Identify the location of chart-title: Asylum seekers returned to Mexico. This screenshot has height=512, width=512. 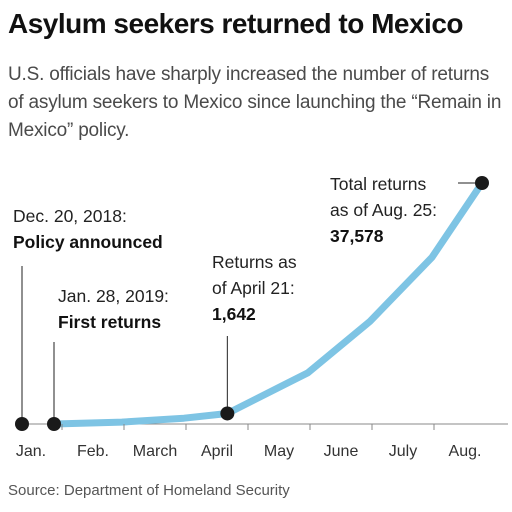
(236, 23).